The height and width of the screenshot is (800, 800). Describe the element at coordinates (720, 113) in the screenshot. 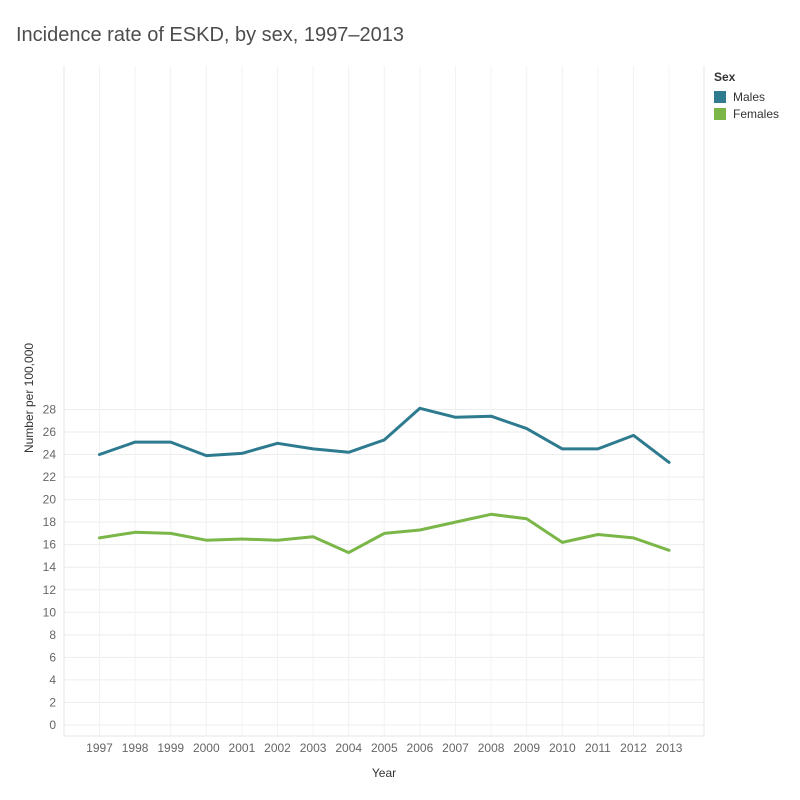

I see `legend-swatch-females` at that location.